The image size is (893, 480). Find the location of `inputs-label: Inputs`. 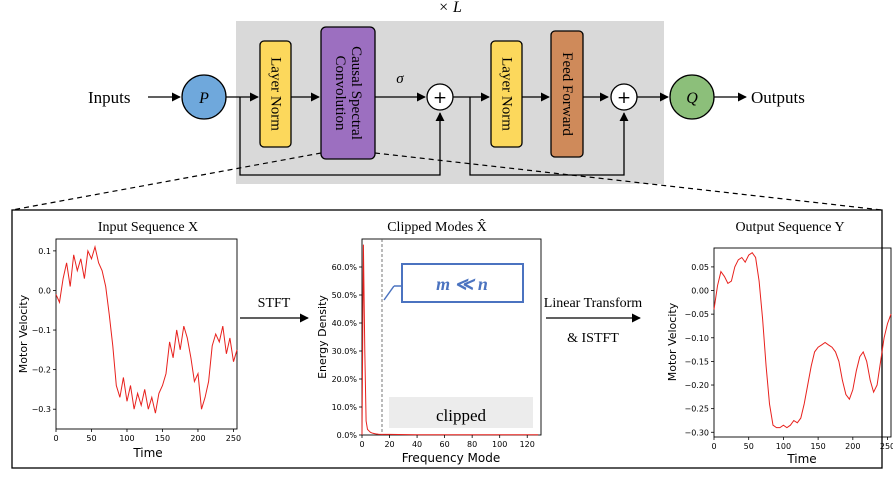

inputs-label: Inputs is located at coordinates (109, 97).